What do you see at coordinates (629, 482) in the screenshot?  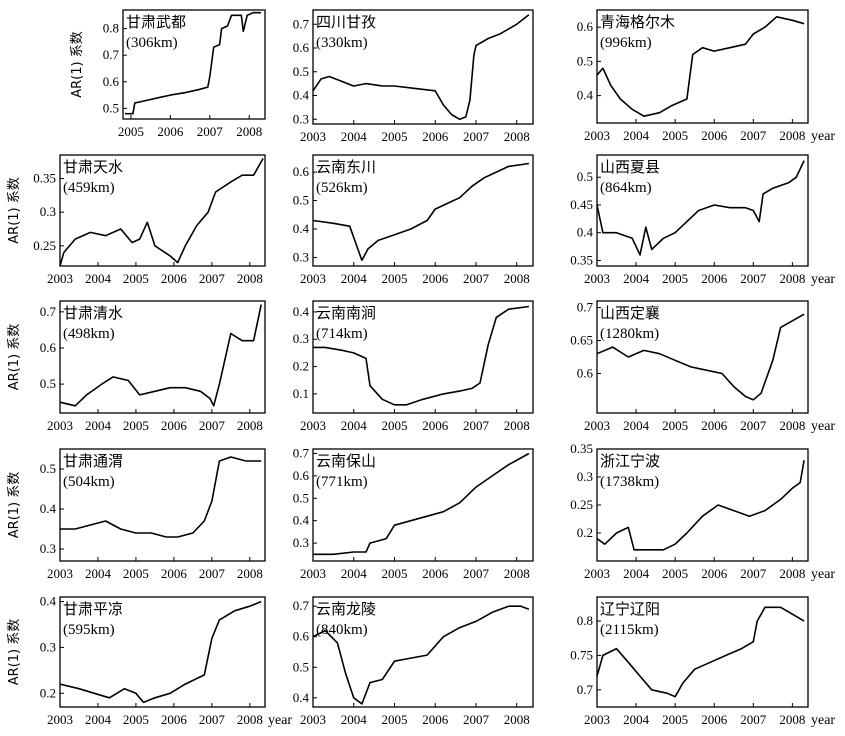 I see `panel-distance: (1738km)` at bounding box center [629, 482].